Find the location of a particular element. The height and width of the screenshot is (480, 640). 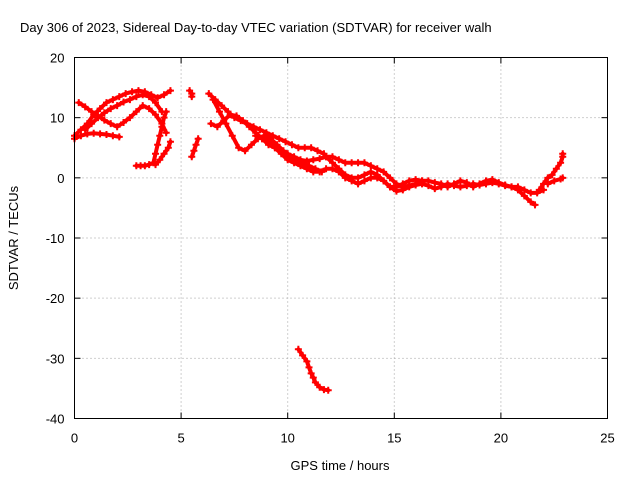

y-tick-label: 10 is located at coordinates (57, 118).